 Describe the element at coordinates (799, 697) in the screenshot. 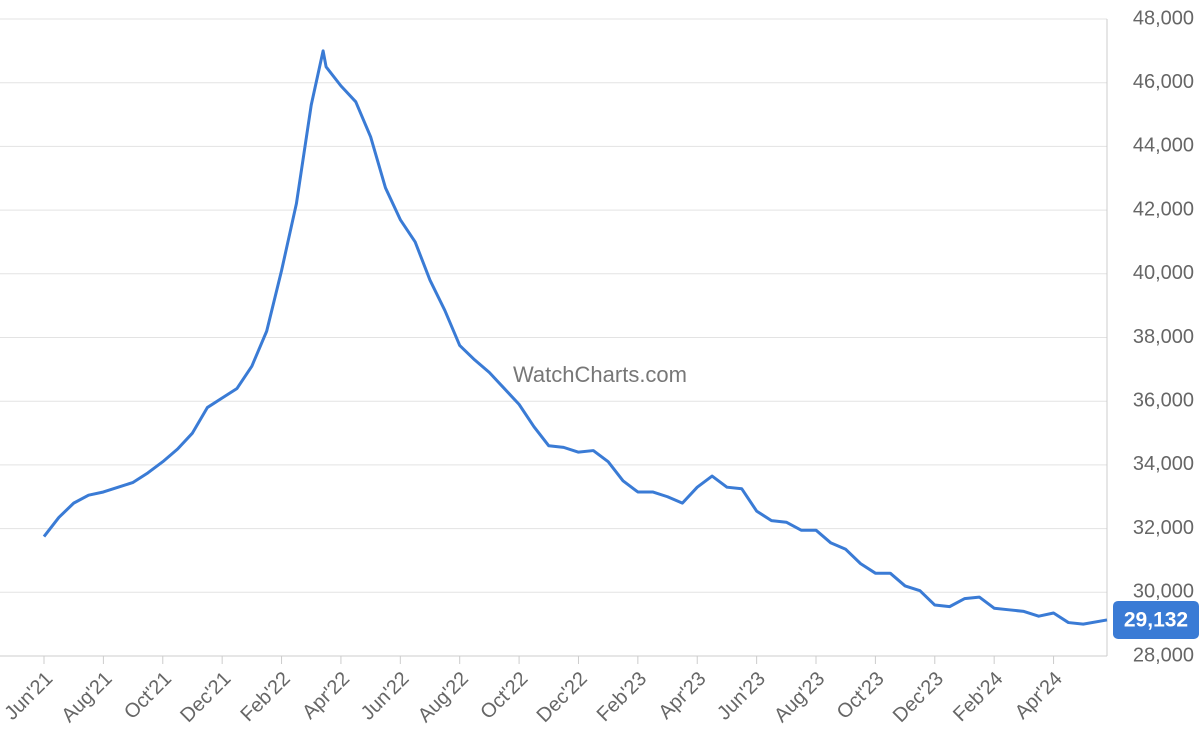

I see `x-tick-label: Aug'23` at that location.